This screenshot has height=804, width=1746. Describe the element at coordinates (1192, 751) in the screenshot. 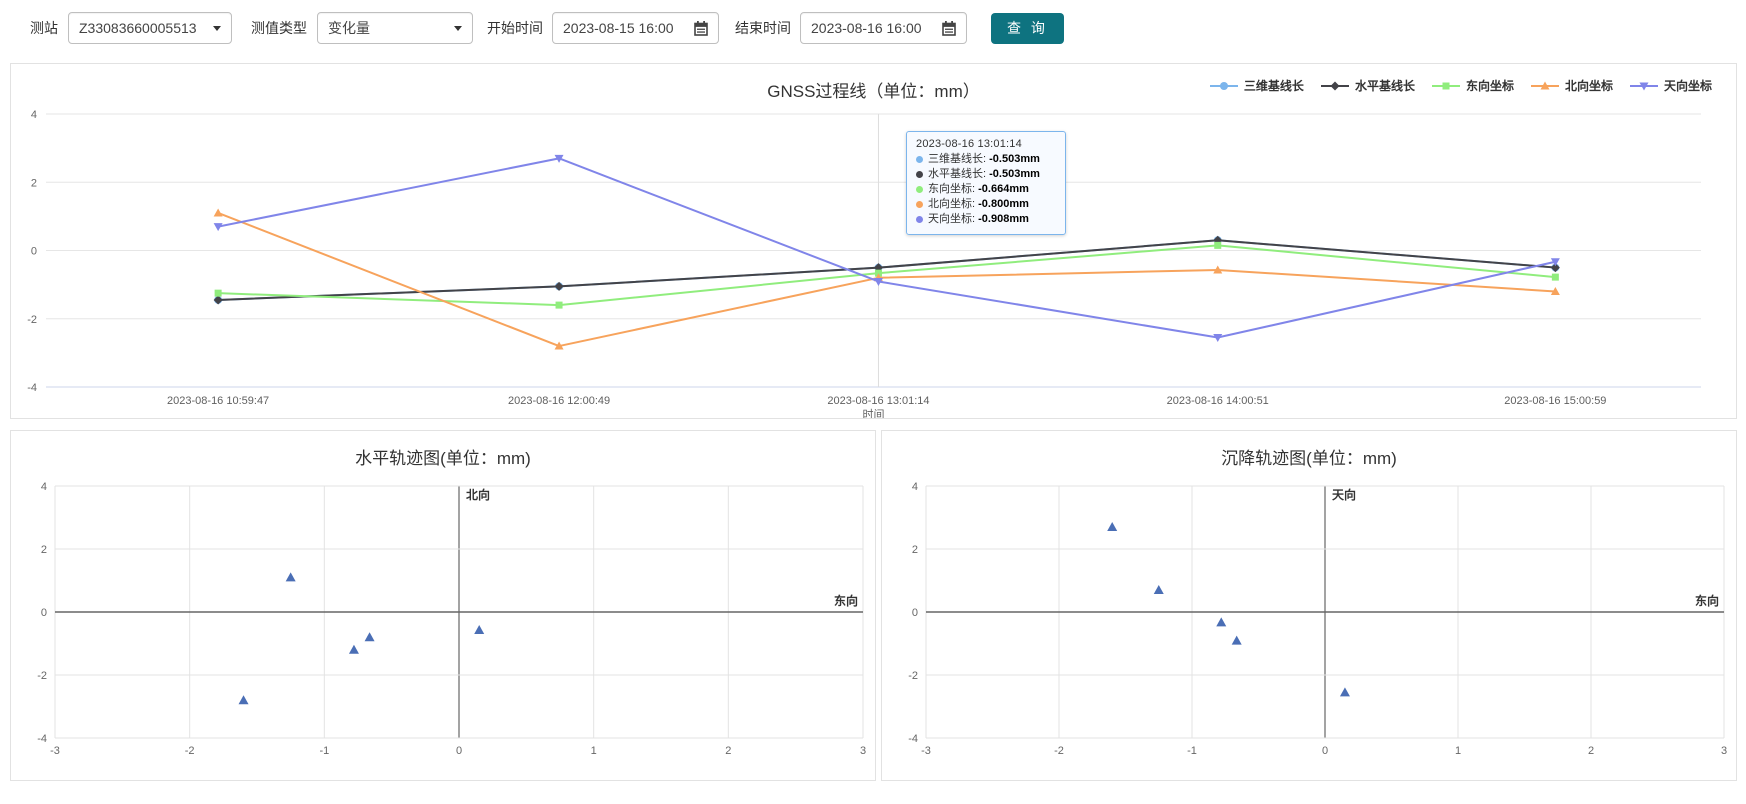

I see `svg-text: -1` at that location.